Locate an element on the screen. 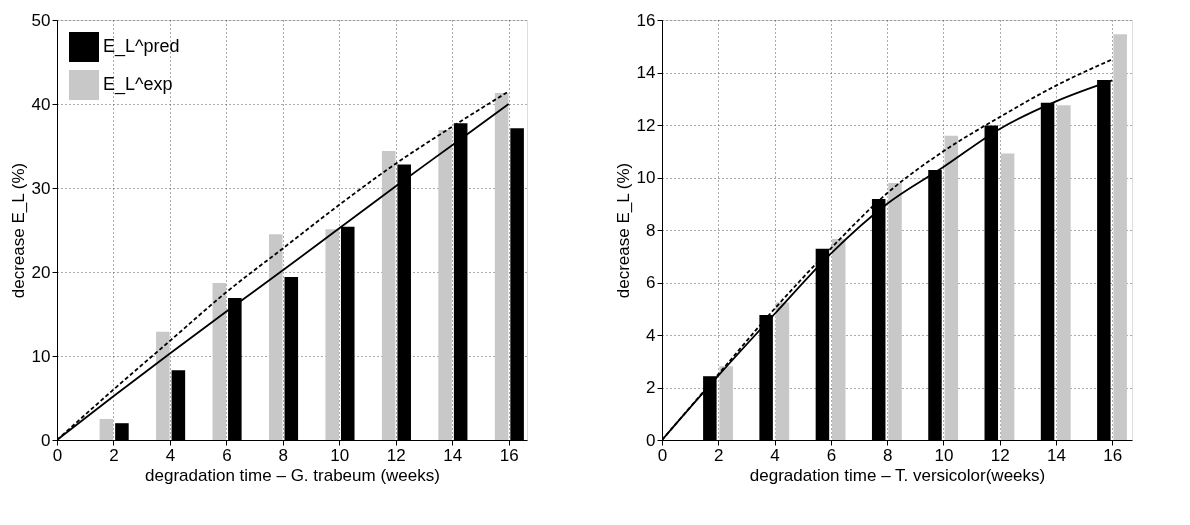 The image size is (1190, 525). y-tick-label: 12 is located at coordinates (646, 125).